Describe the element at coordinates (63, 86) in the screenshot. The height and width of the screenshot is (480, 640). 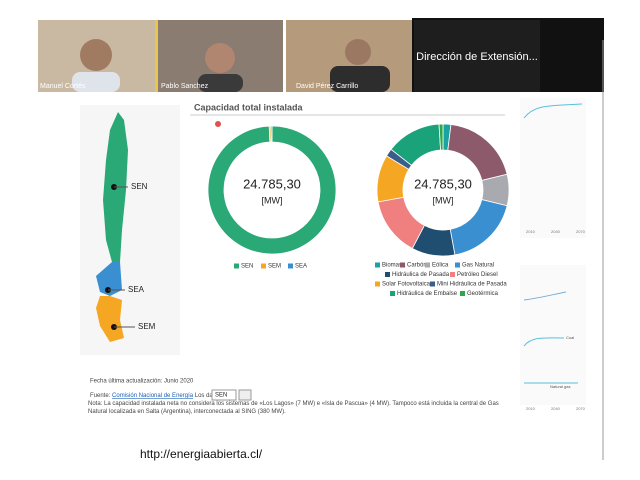
I see `participant-name: Manuel Cortés` at that location.